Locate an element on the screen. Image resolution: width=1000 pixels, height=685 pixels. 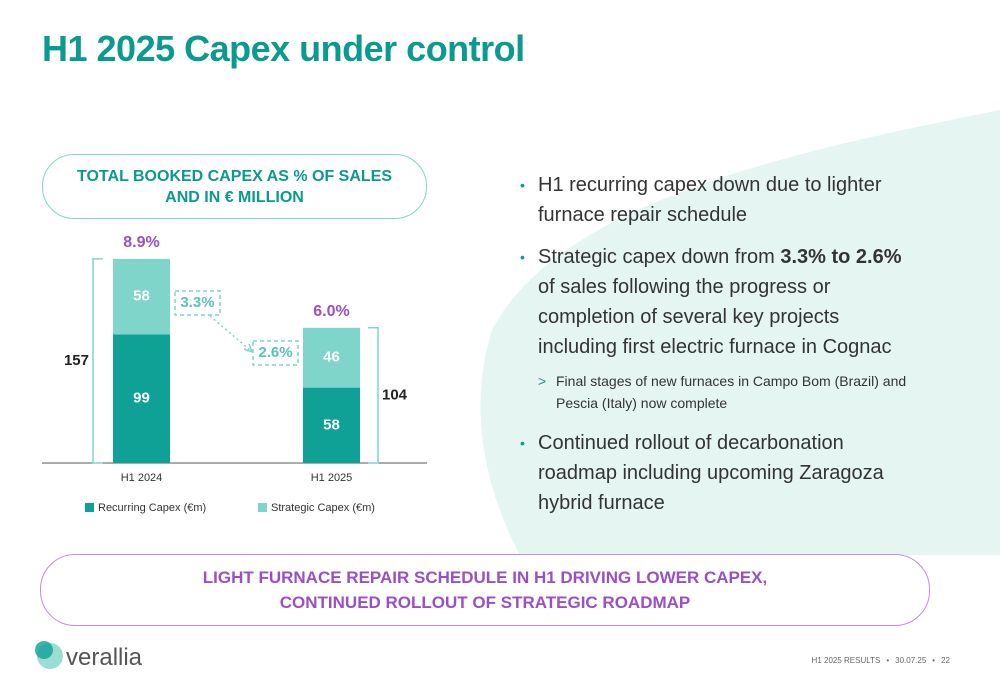
x-tick-label: H1 2025 is located at coordinates (332, 478).